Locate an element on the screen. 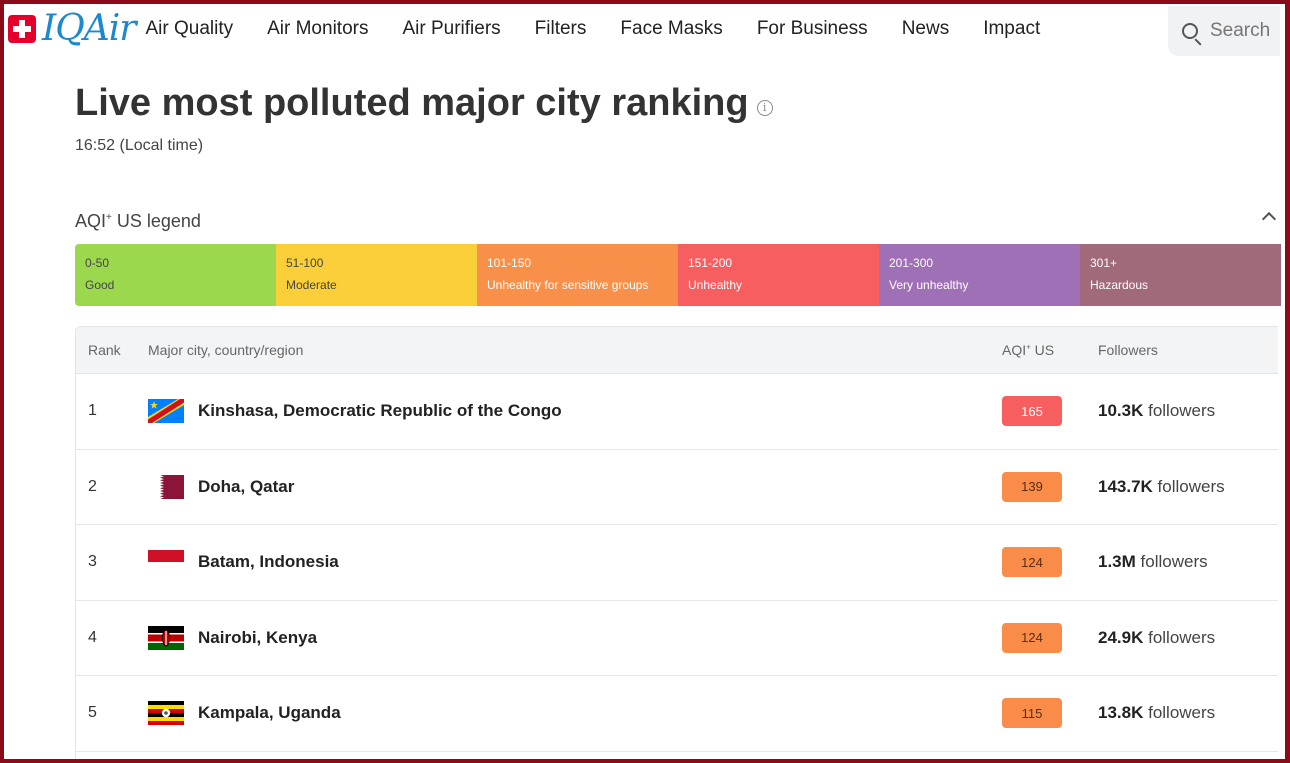 The image size is (1290, 763). table-row: 2 Doha, Qatar 139 143.7K followers is located at coordinates (677, 487).